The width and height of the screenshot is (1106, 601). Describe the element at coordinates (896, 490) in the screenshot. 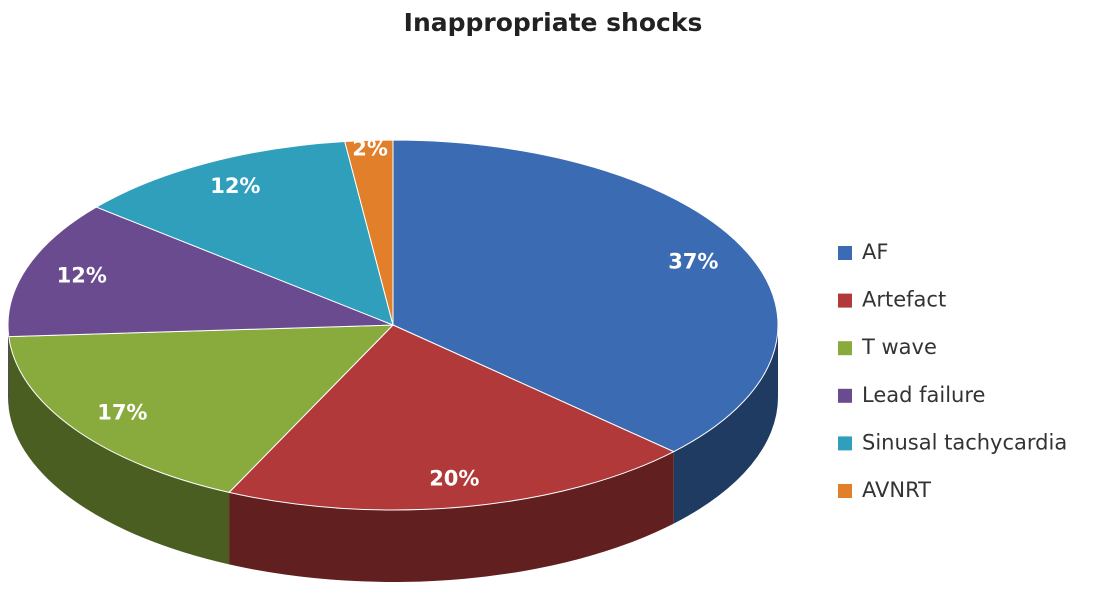

I see `legend-label: AVNRT` at that location.